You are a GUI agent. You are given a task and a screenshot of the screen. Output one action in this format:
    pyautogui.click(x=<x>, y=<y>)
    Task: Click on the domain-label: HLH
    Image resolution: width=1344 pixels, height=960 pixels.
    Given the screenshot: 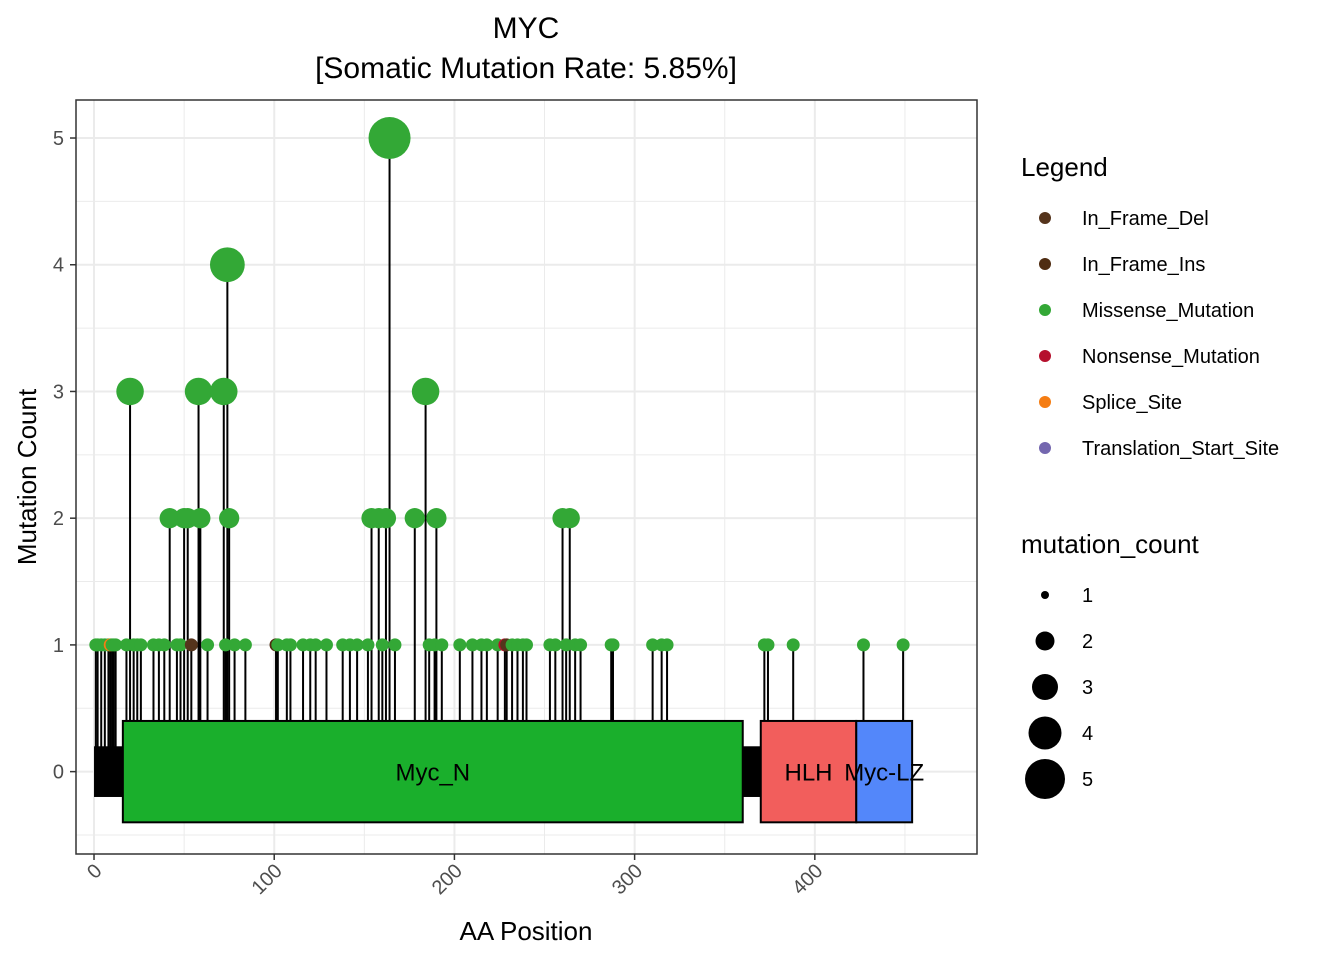 What is the action you would take?
    pyautogui.click(x=809, y=773)
    